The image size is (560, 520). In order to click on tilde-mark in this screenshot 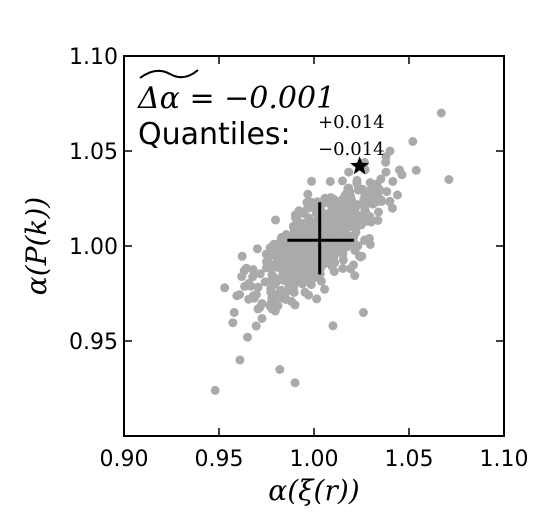, I will do `click(169, 74)`.